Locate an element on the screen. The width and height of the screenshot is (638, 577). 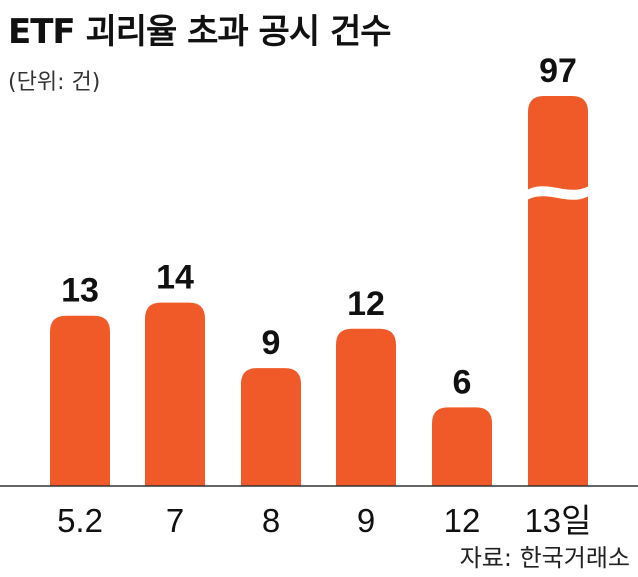
value-label-4: 12 is located at coordinates (366, 304).